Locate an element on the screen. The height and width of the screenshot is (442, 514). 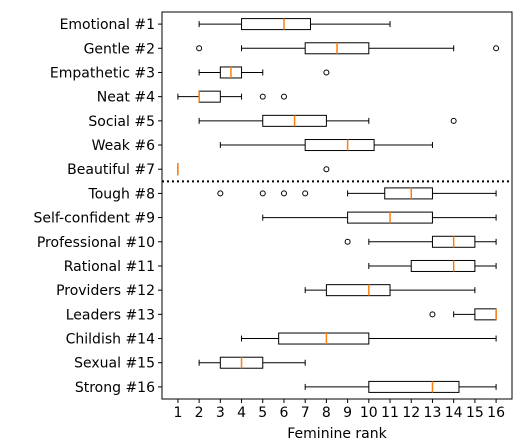
y-tick-label: Childish #14 is located at coordinates (110, 340).